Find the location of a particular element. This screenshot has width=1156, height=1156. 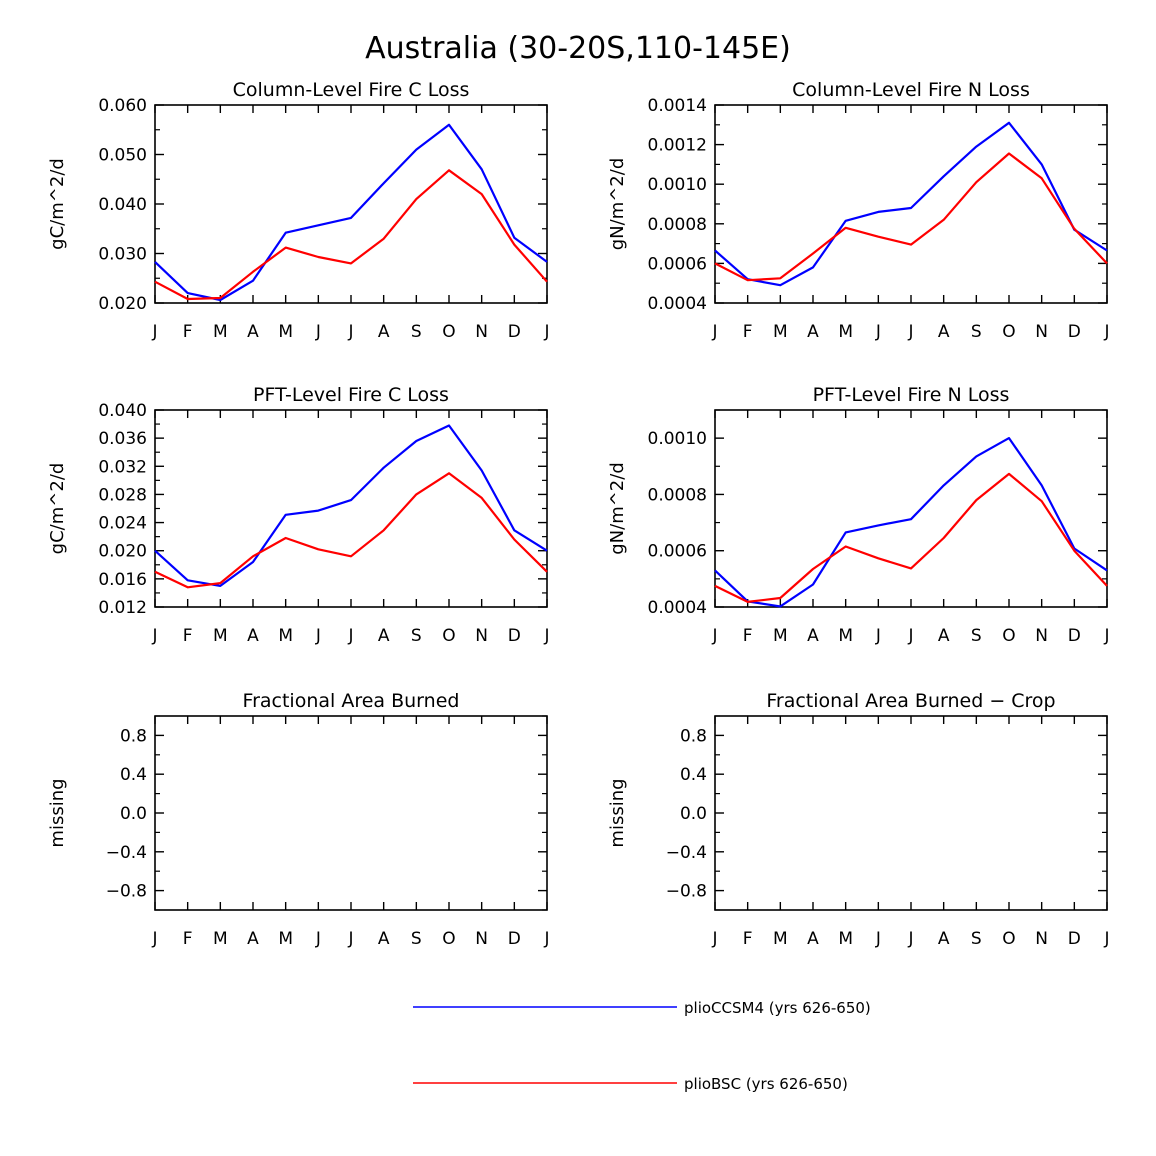

y-axis-label: gN/m^2/d is located at coordinates (617, 204).